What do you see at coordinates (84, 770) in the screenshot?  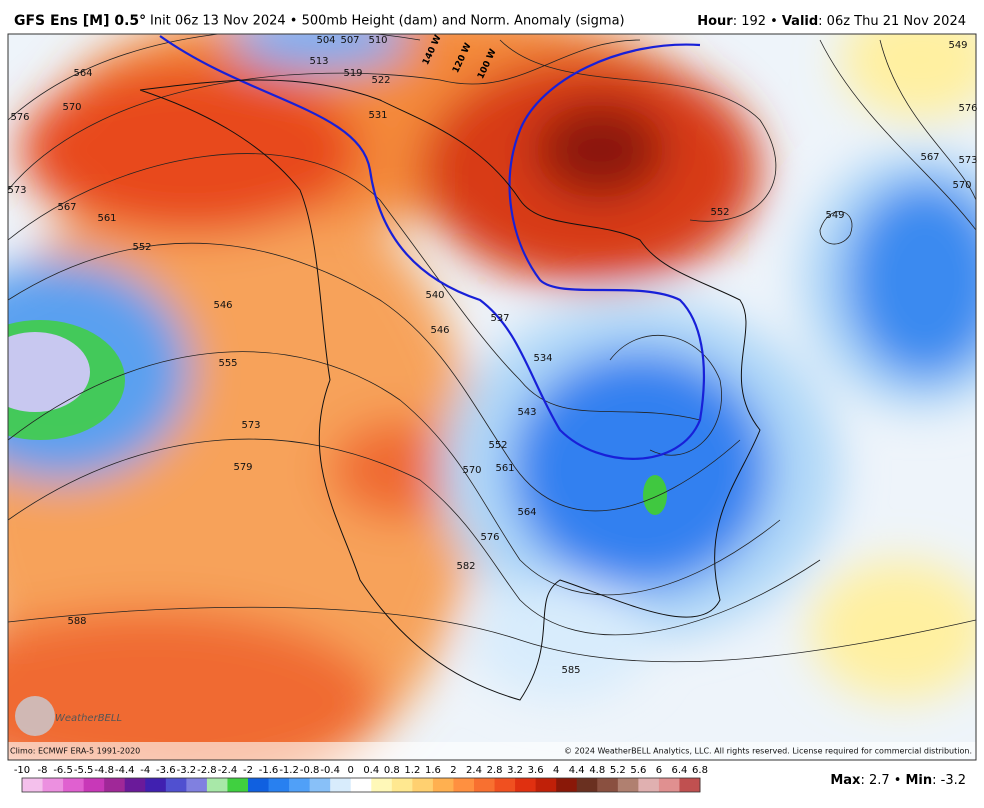 I see `colorbar-tick-label: -5.5` at bounding box center [84, 770].